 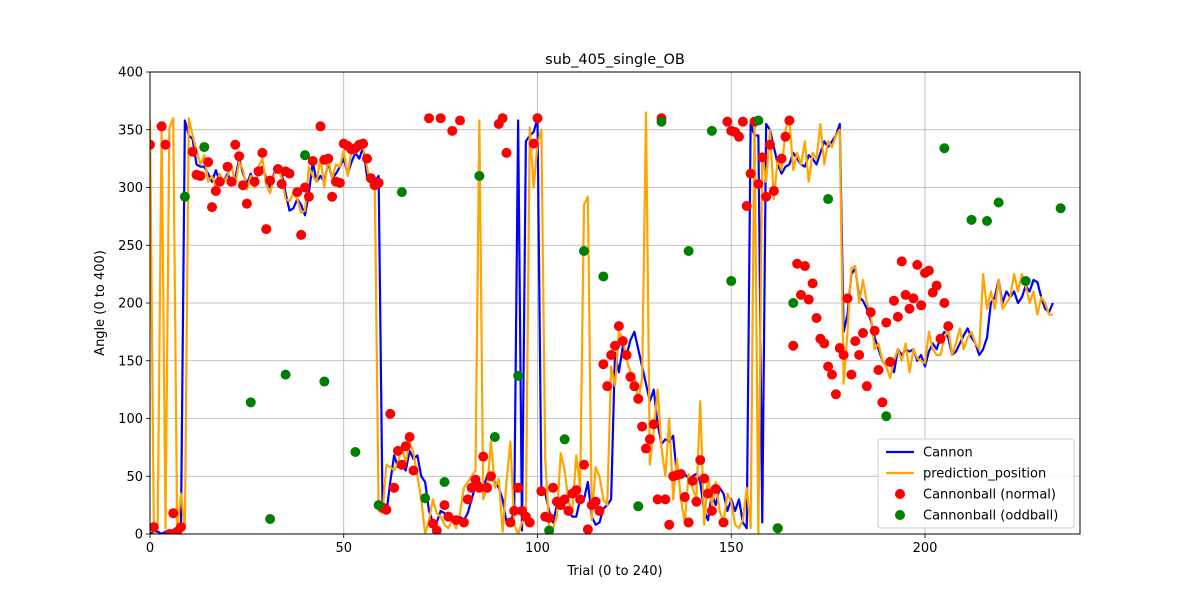 I want to click on legend-box, so click(x=976, y=483).